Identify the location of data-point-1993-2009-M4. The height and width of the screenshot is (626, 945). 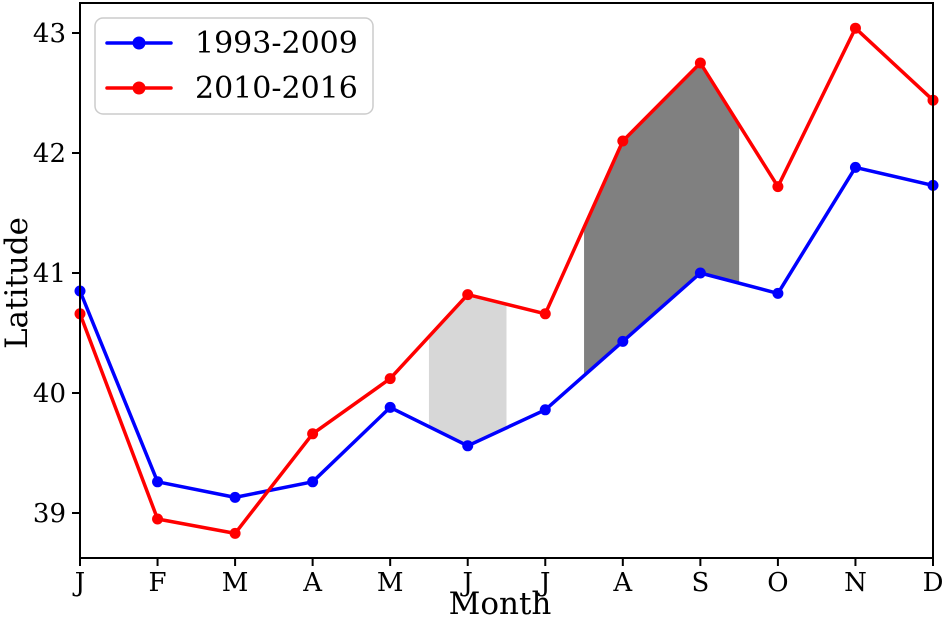
(390, 407).